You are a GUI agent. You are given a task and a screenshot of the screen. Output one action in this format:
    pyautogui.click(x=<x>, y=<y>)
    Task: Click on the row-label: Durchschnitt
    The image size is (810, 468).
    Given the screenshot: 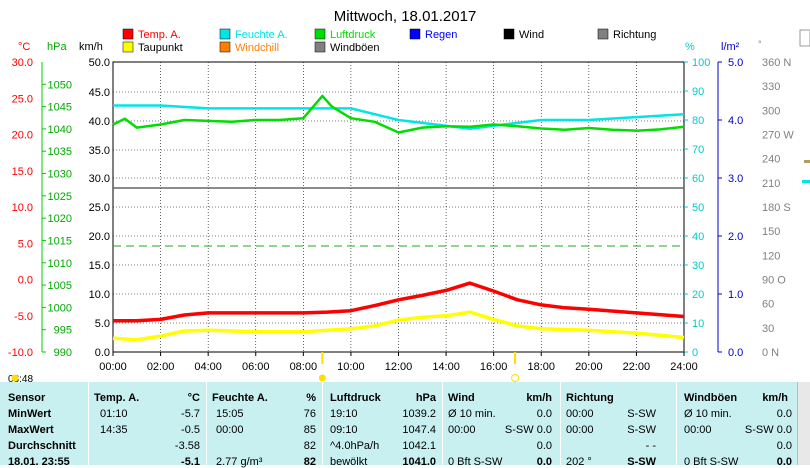 What is the action you would take?
    pyautogui.click(x=42, y=446)
    